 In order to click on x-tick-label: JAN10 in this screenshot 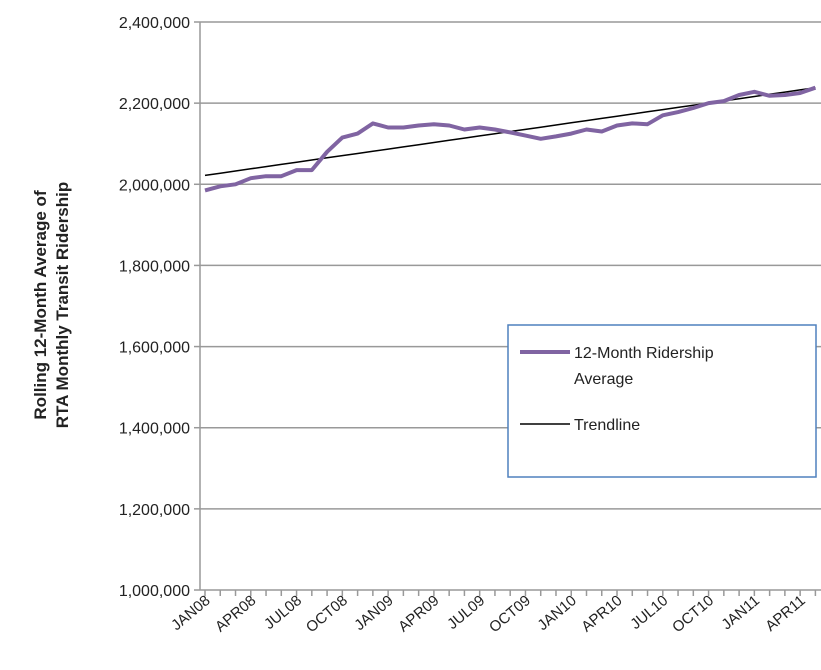, I will do `click(556, 613)`.